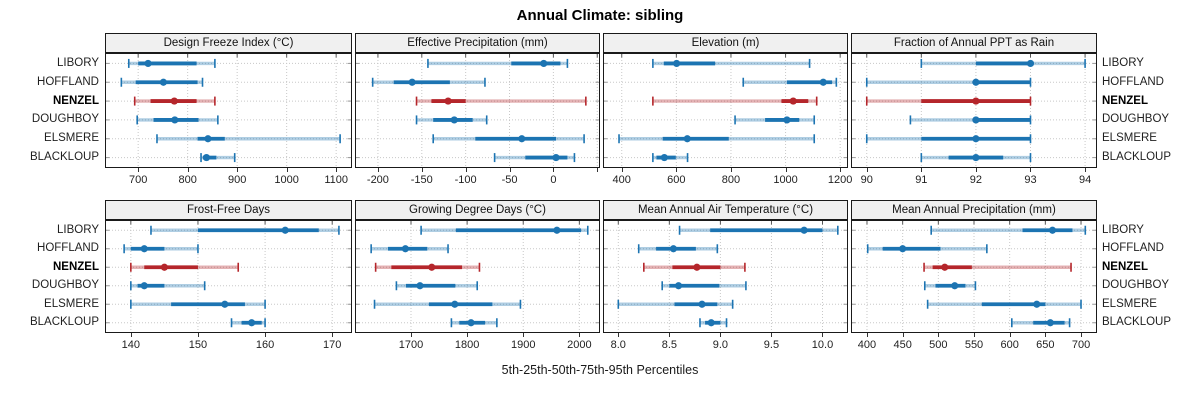 The image size is (1200, 400). What do you see at coordinates (974, 276) in the screenshot?
I see `panel-canvas-mean-annual-precipitation-mm` at bounding box center [974, 276].